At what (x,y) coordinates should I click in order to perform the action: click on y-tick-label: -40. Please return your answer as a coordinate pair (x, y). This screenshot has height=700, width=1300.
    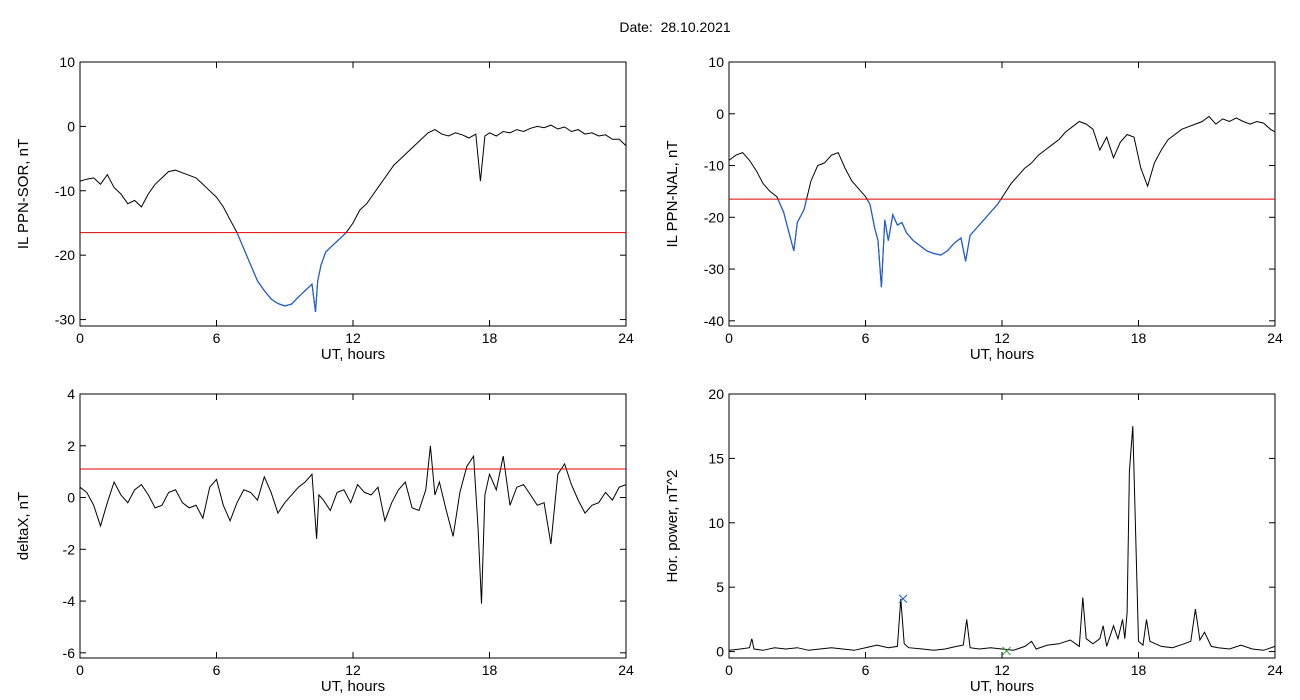
    Looking at the image, I should click on (714, 321).